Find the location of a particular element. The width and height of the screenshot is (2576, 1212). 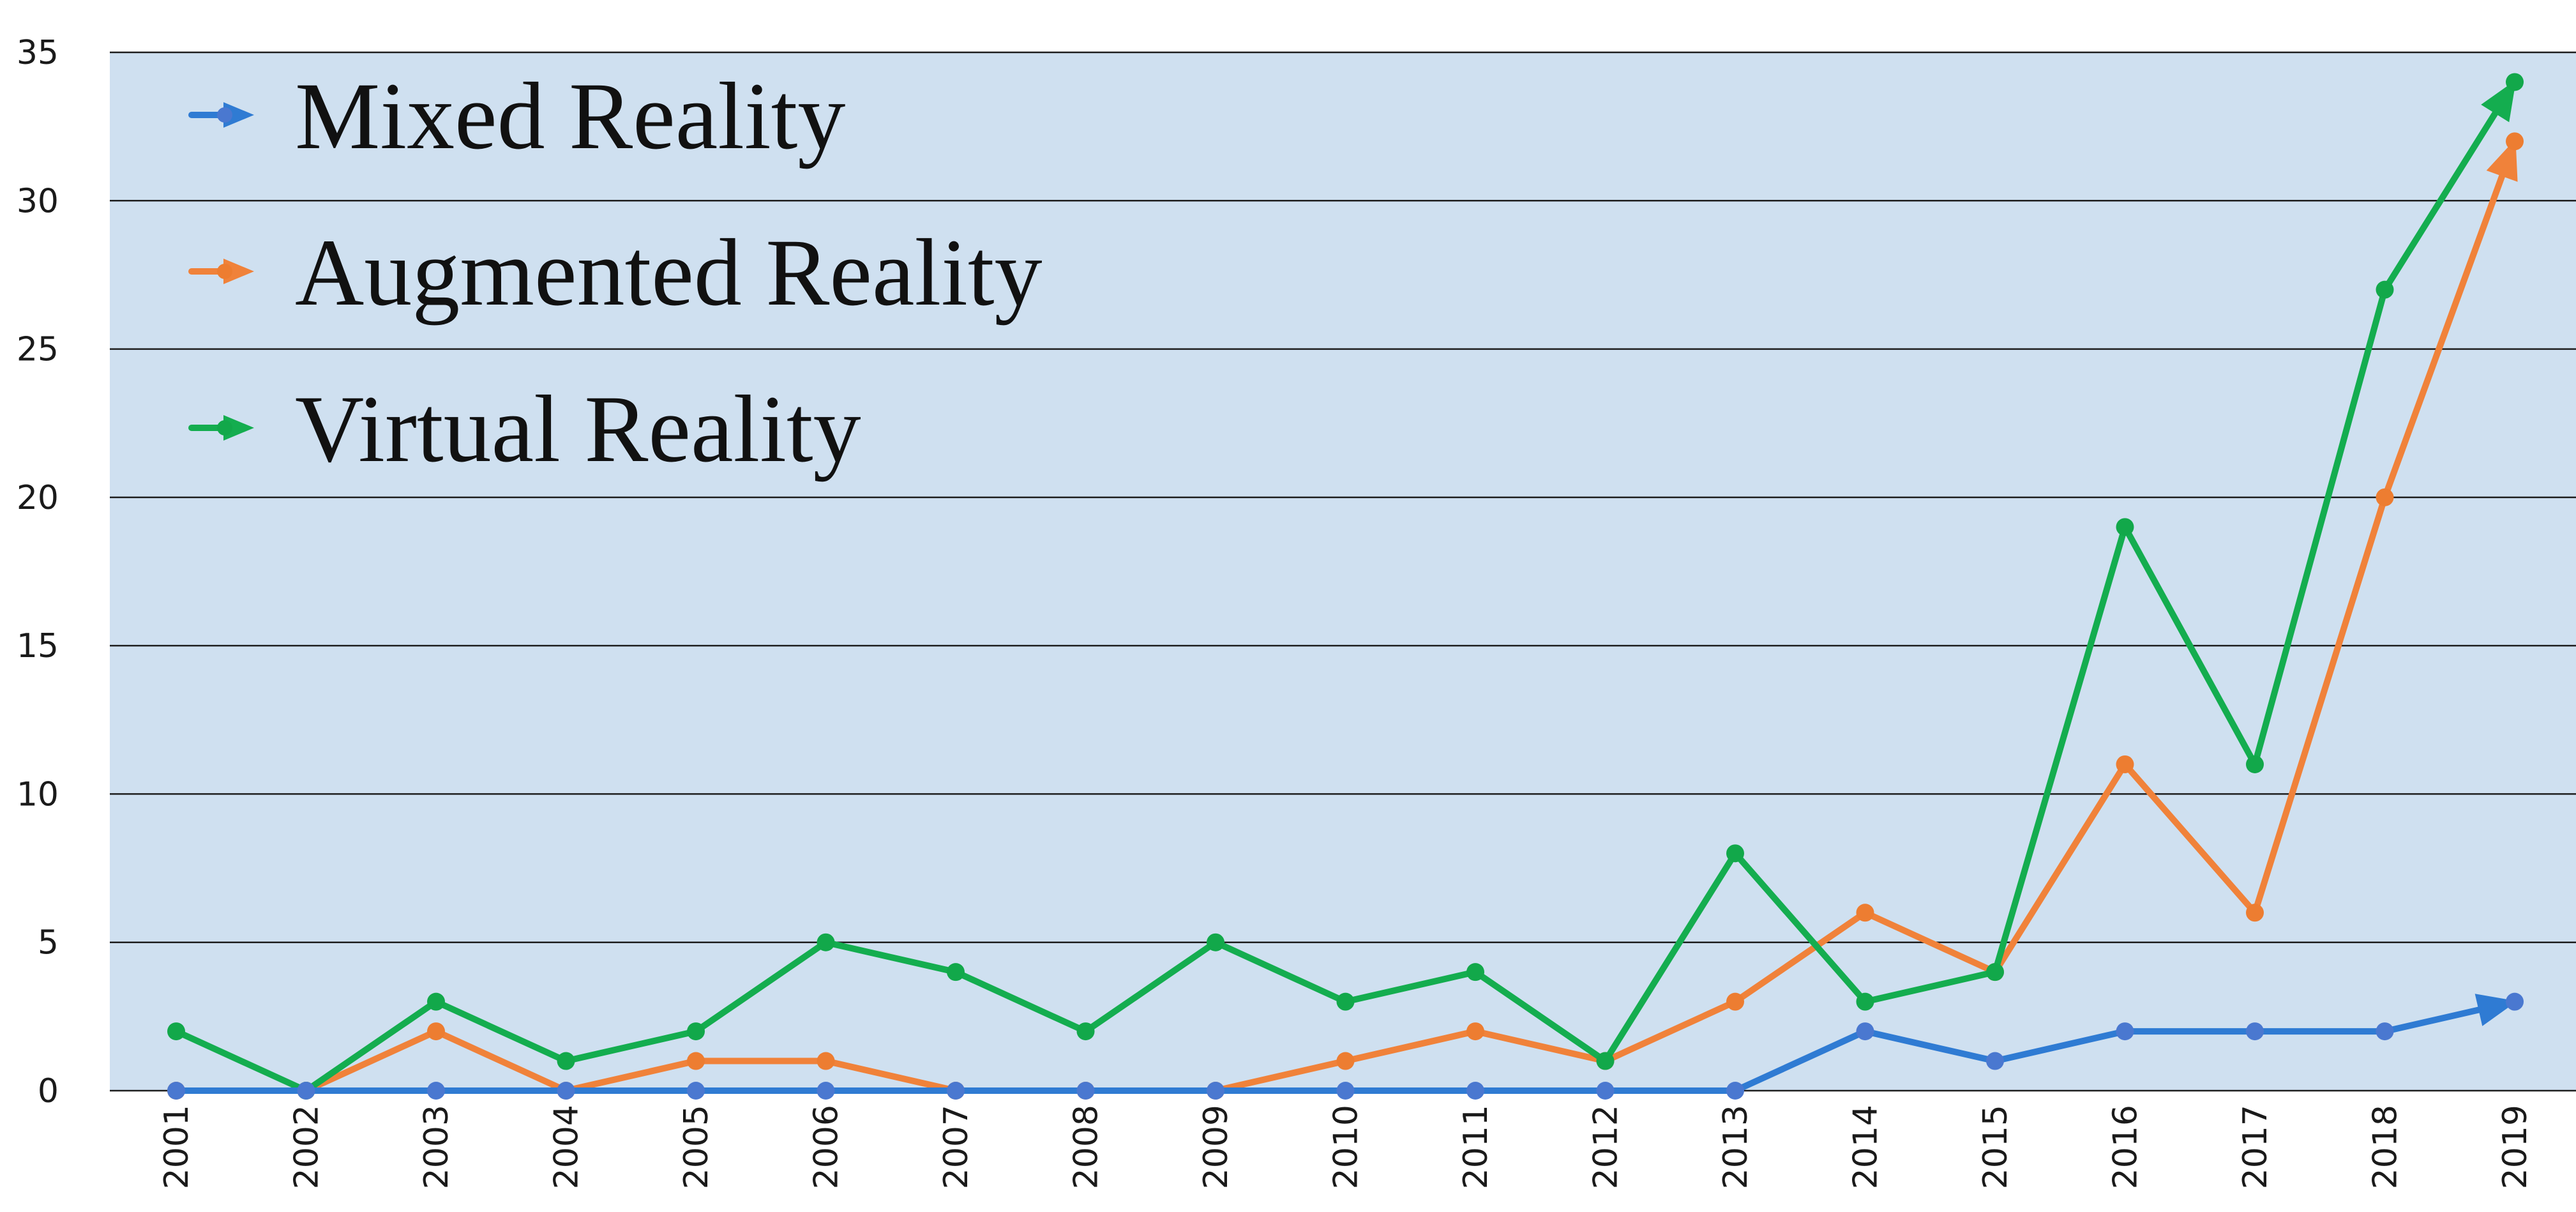

x-tick-label: 2004 is located at coordinates (567, 1147).